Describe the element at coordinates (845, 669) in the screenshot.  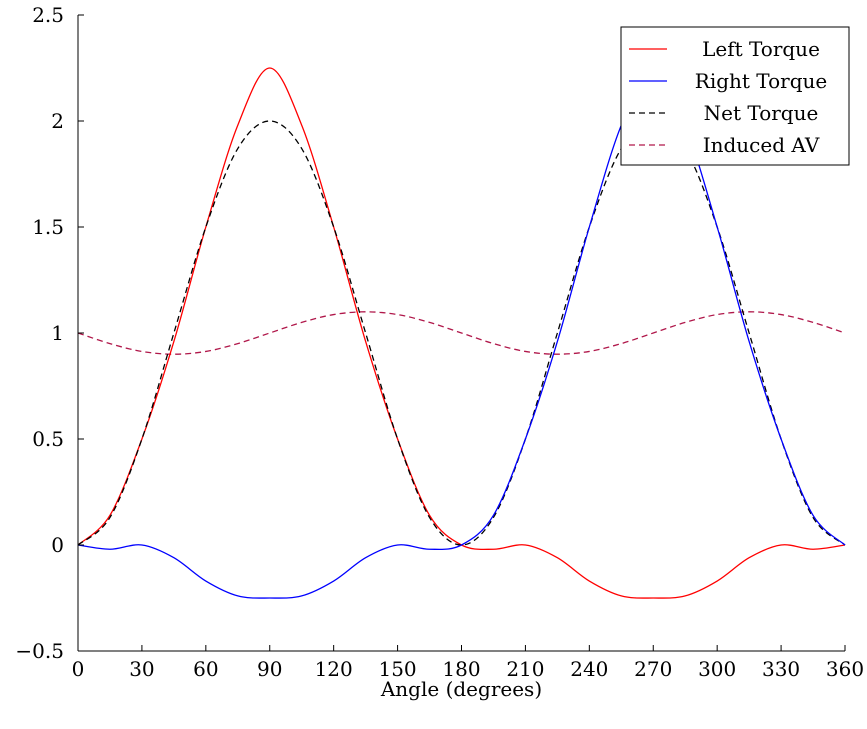
I see `x-tick-label: 360` at that location.